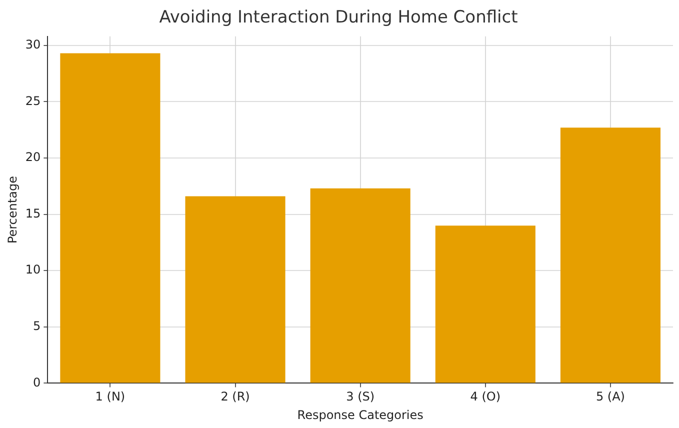 The image size is (679, 428). Describe the element at coordinates (33, 101) in the screenshot. I see `y-tick-label: 25` at that location.